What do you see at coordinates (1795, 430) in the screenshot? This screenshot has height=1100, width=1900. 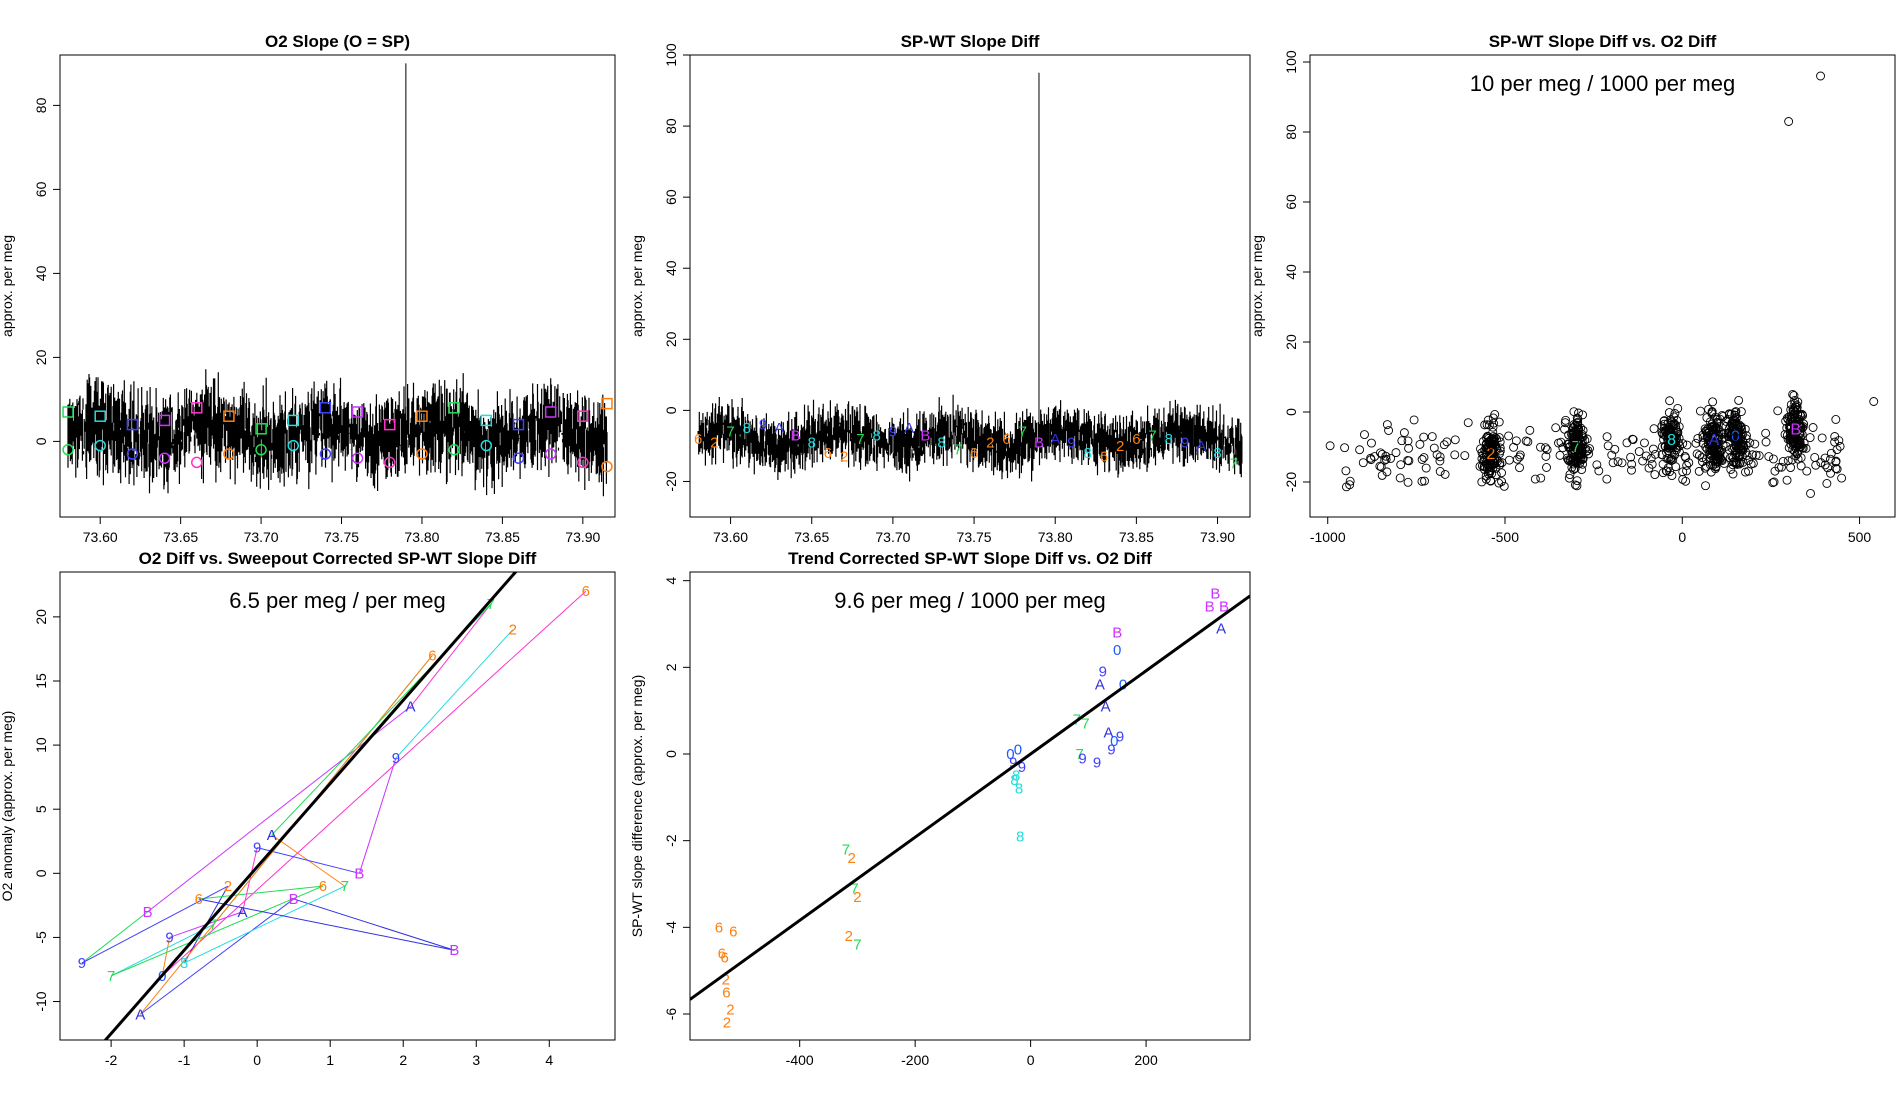 I see `cluster-label: B` at bounding box center [1795, 430].